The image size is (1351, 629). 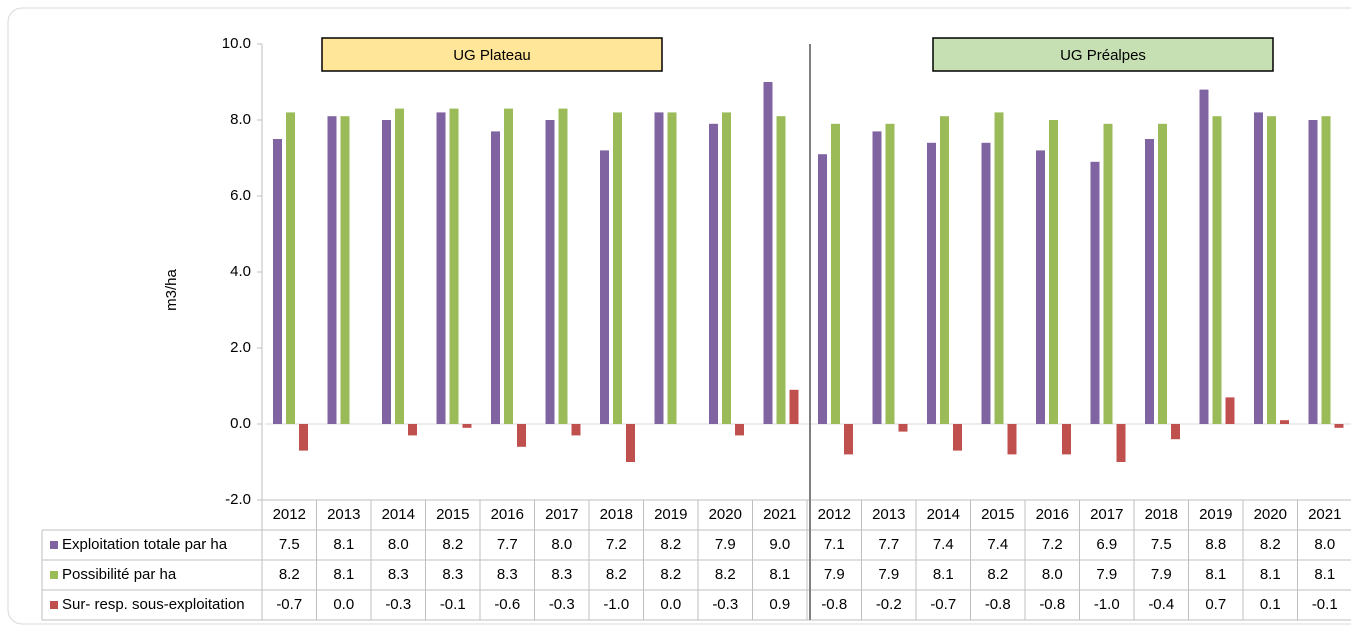 I want to click on group-label: UG Préalpes, so click(x=1103, y=55).